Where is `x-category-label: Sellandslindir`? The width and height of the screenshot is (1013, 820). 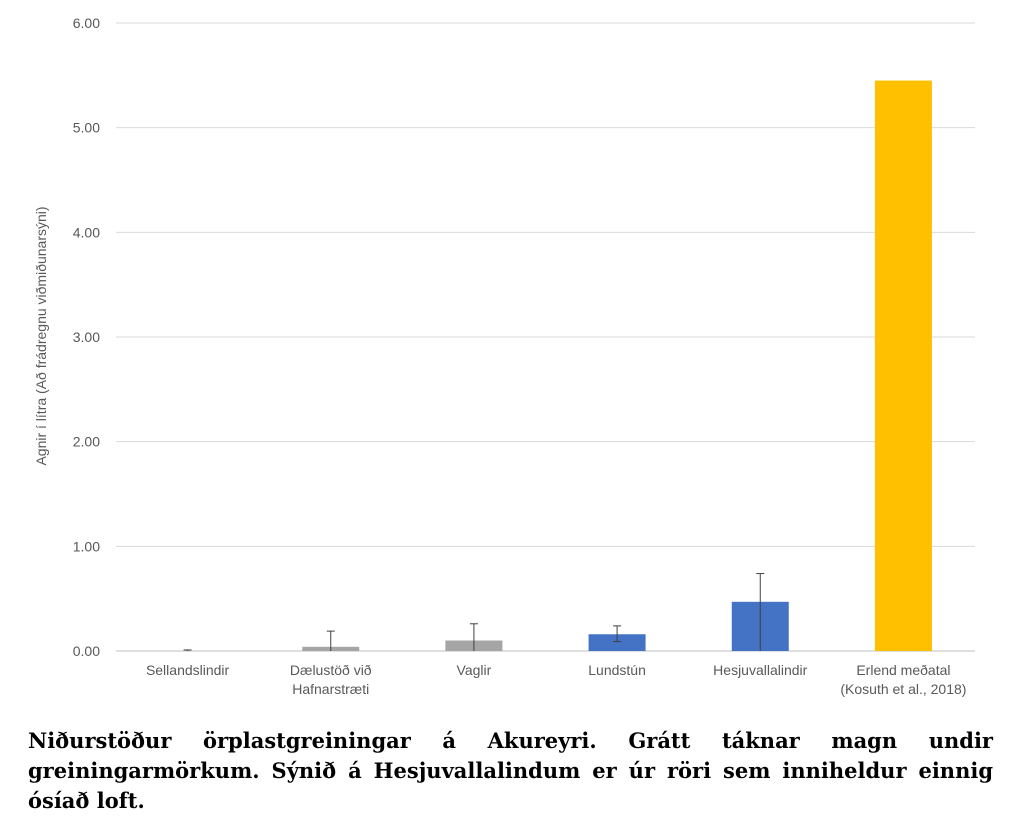 x-category-label: Sellandslindir is located at coordinates (188, 670).